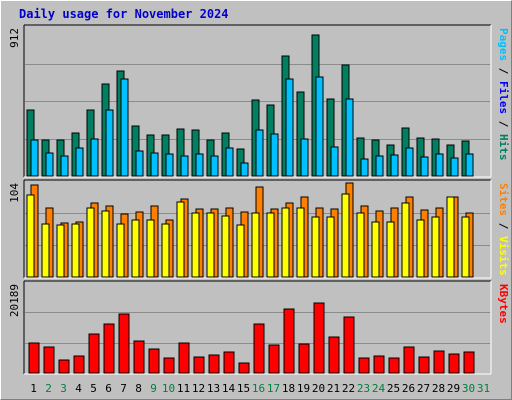  What do you see at coordinates (153, 388) in the screenshot?
I see `x-tick-label: 9` at bounding box center [153, 388].